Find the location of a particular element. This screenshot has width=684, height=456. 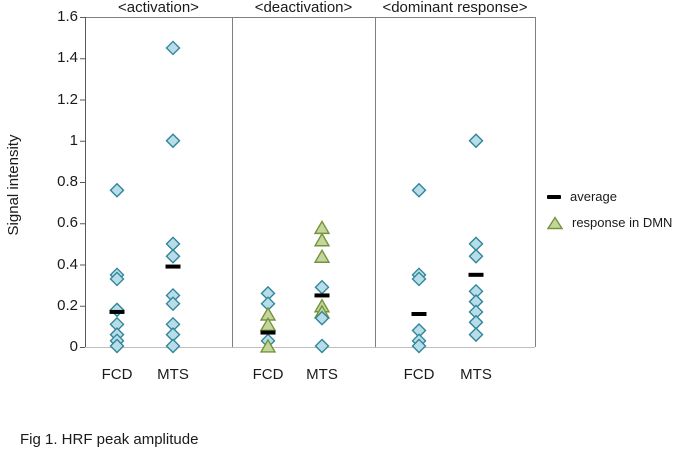

y-tick-label: 0.2 is located at coordinates (67, 305).